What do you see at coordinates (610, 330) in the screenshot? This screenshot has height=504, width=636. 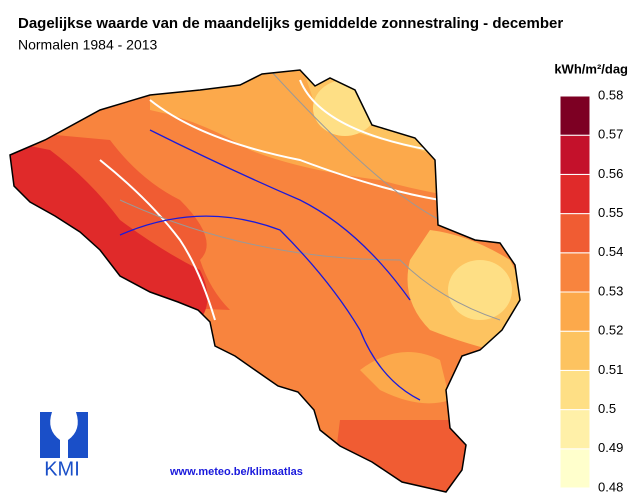 I see `legend-tick-label: 0.52` at bounding box center [610, 330].